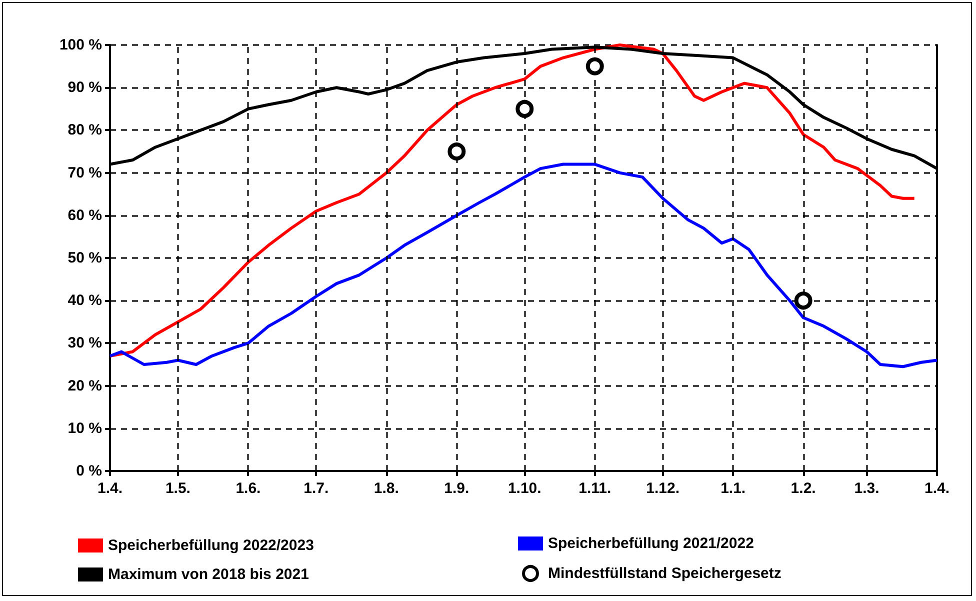 This screenshot has height=601, width=976. Describe the element at coordinates (248, 488) in the screenshot. I see `x-tick-label: 1.6.` at that location.